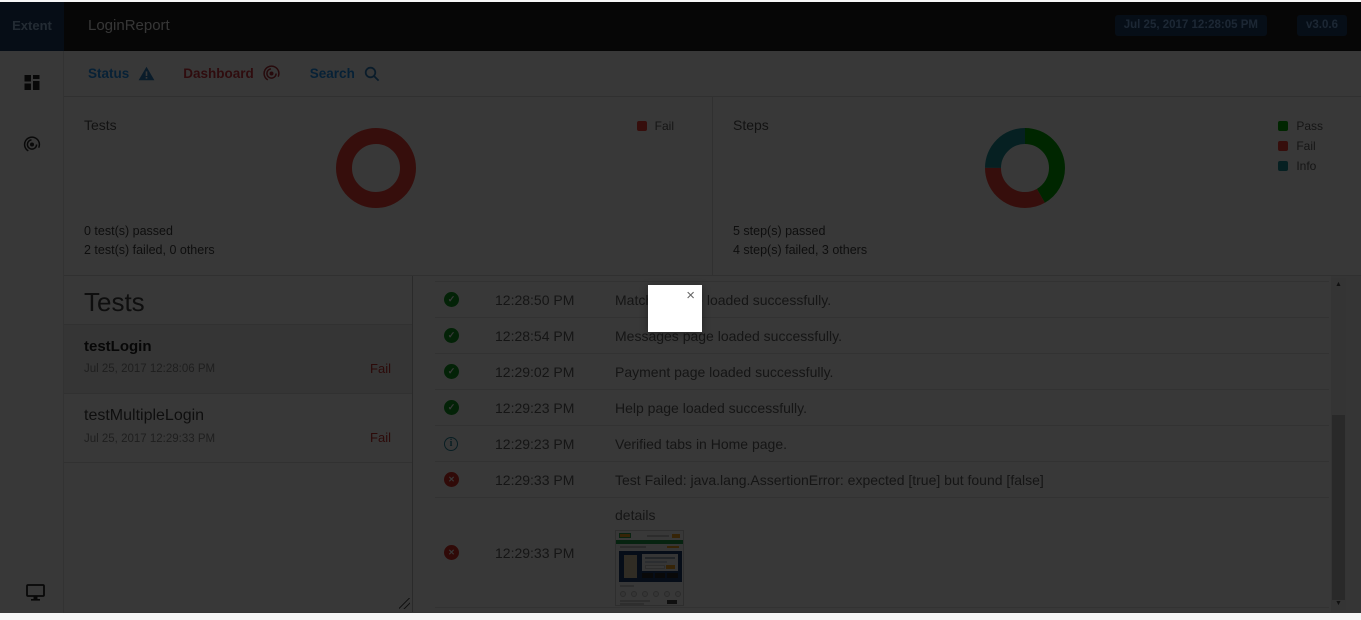 The width and height of the screenshot is (1361, 620). Describe the element at coordinates (680, 1) in the screenshot. I see `page-top-strip` at that location.